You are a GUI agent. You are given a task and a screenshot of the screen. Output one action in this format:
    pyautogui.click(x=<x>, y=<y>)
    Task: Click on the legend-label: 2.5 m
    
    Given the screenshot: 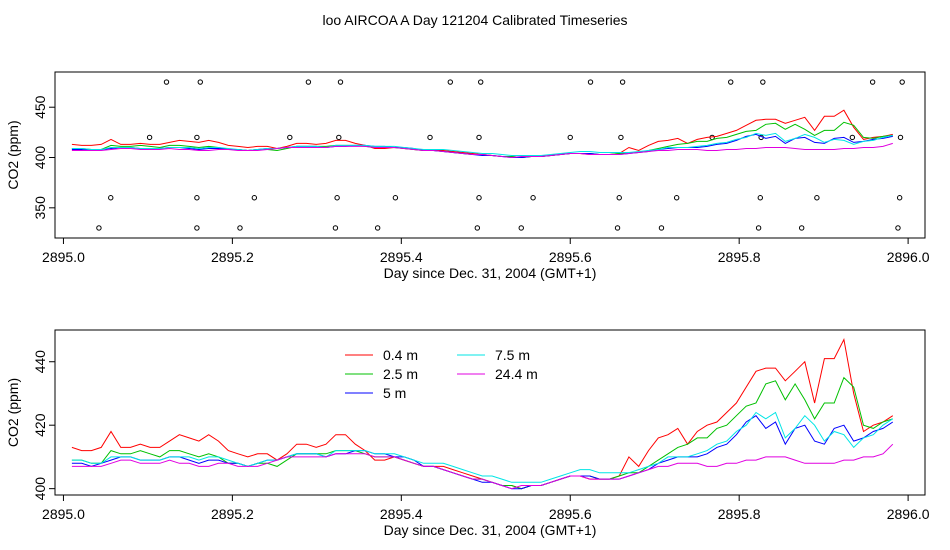 What is the action you would take?
    pyautogui.click(x=400, y=374)
    